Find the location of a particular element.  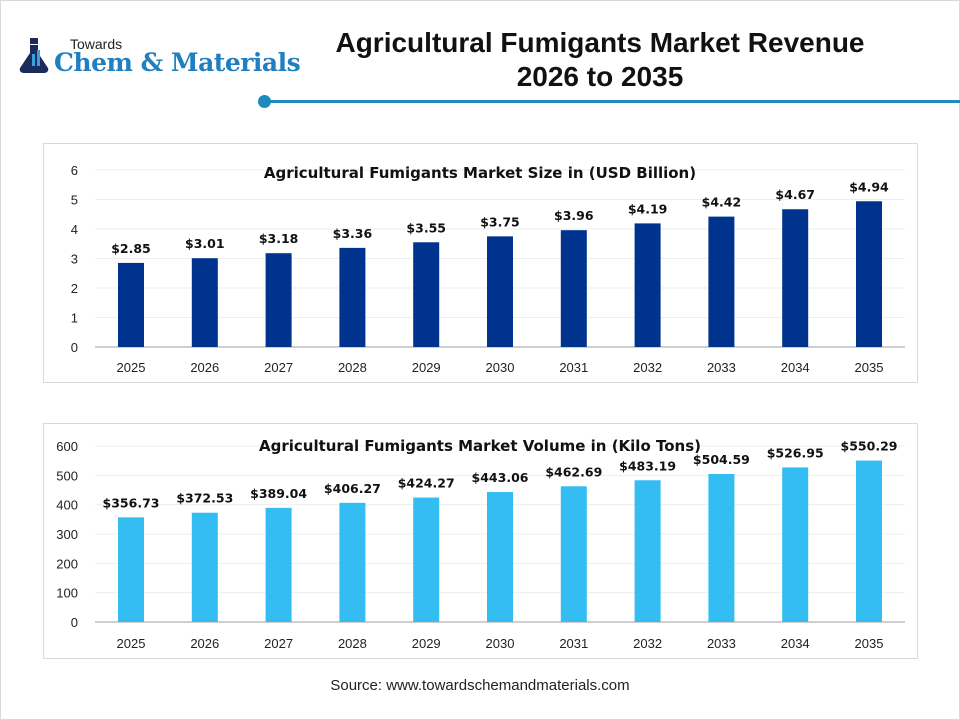

data-label: $356.73 is located at coordinates (131, 502).